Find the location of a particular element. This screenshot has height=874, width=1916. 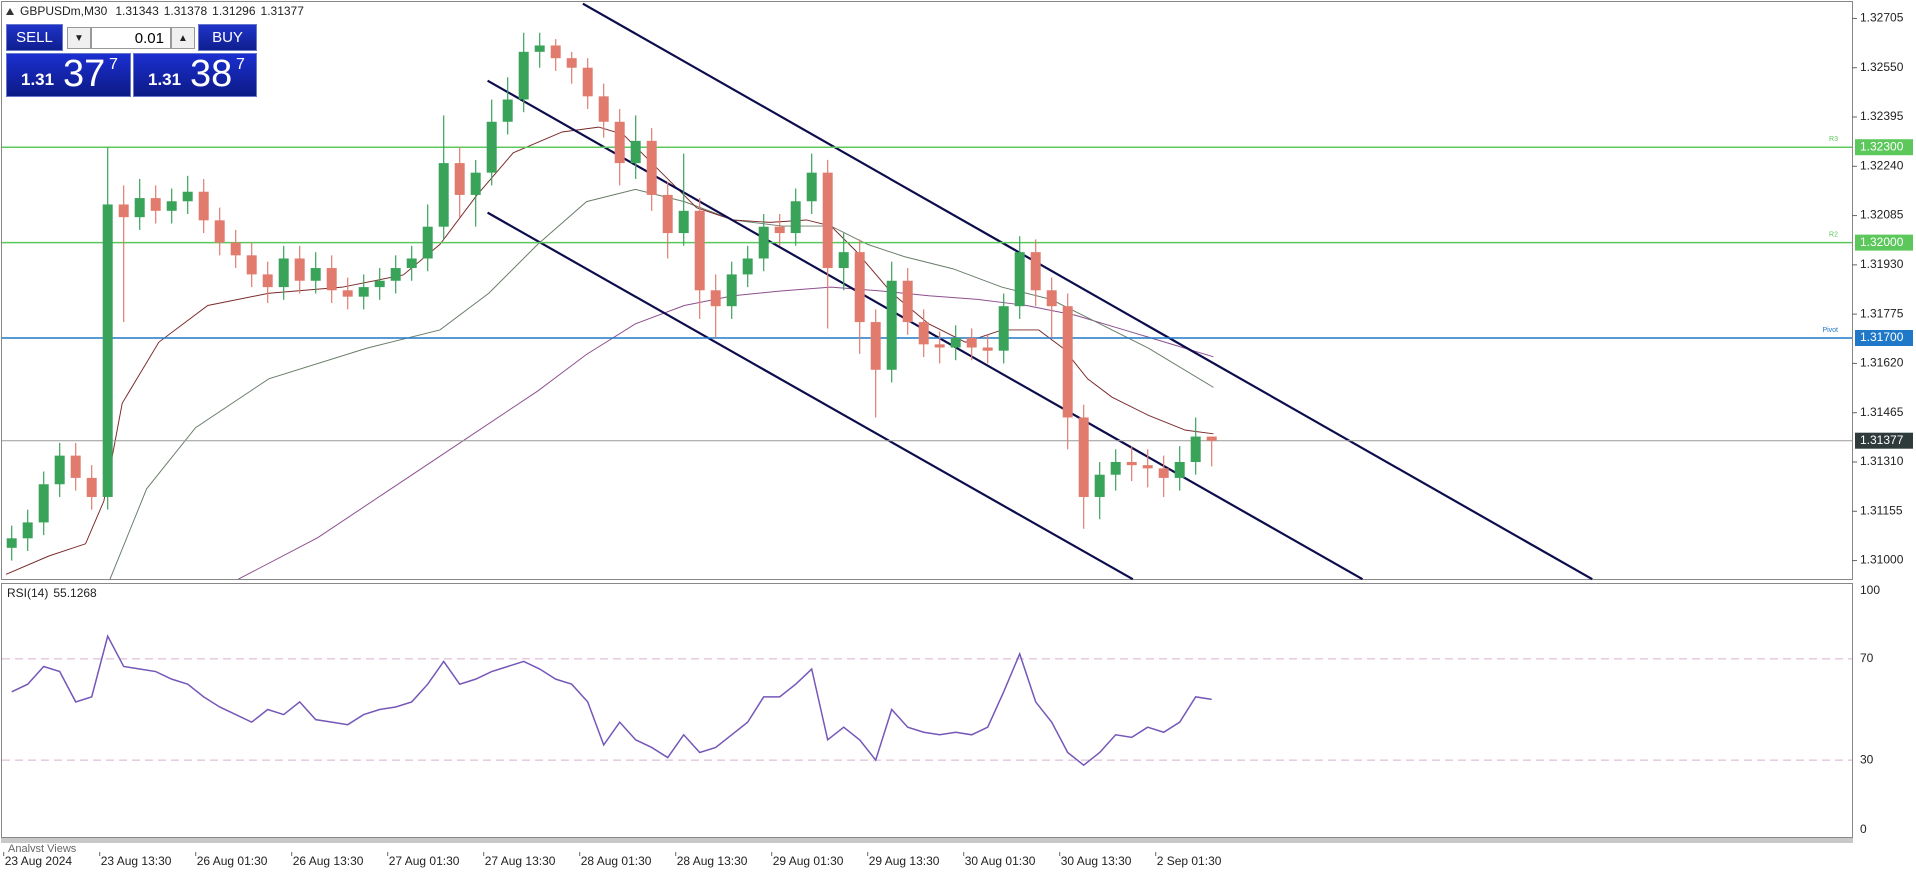

y-tick-label: 100 is located at coordinates (1870, 590).